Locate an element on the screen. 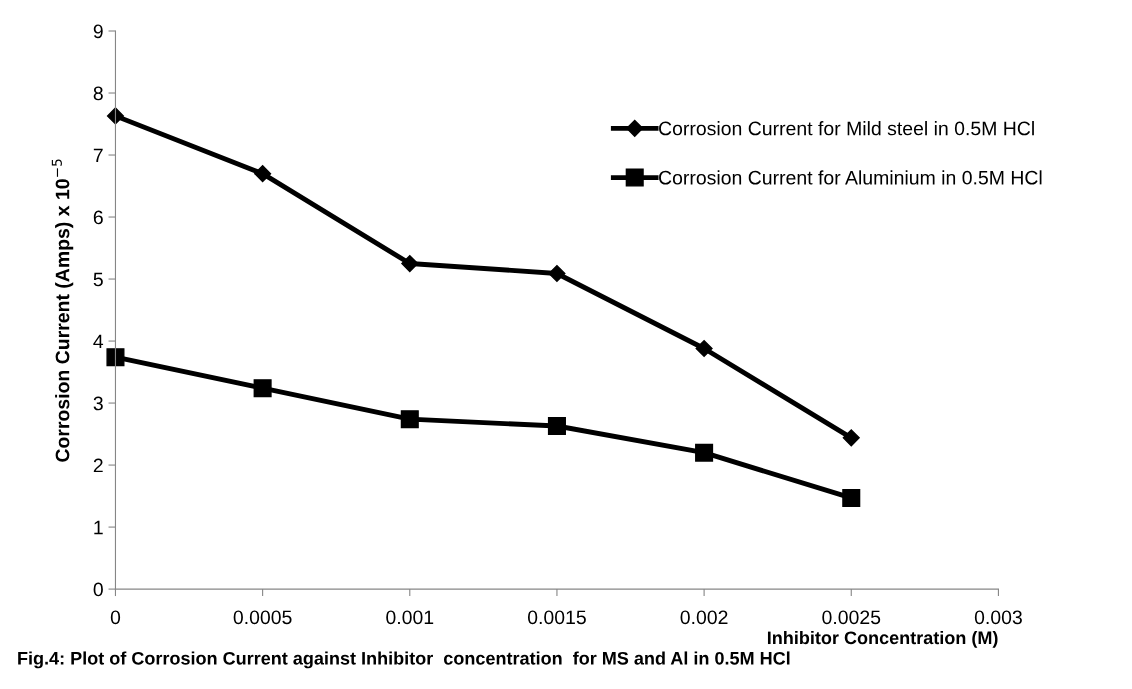 The height and width of the screenshot is (689, 1132). y-tick-label: 9 is located at coordinates (98, 31).